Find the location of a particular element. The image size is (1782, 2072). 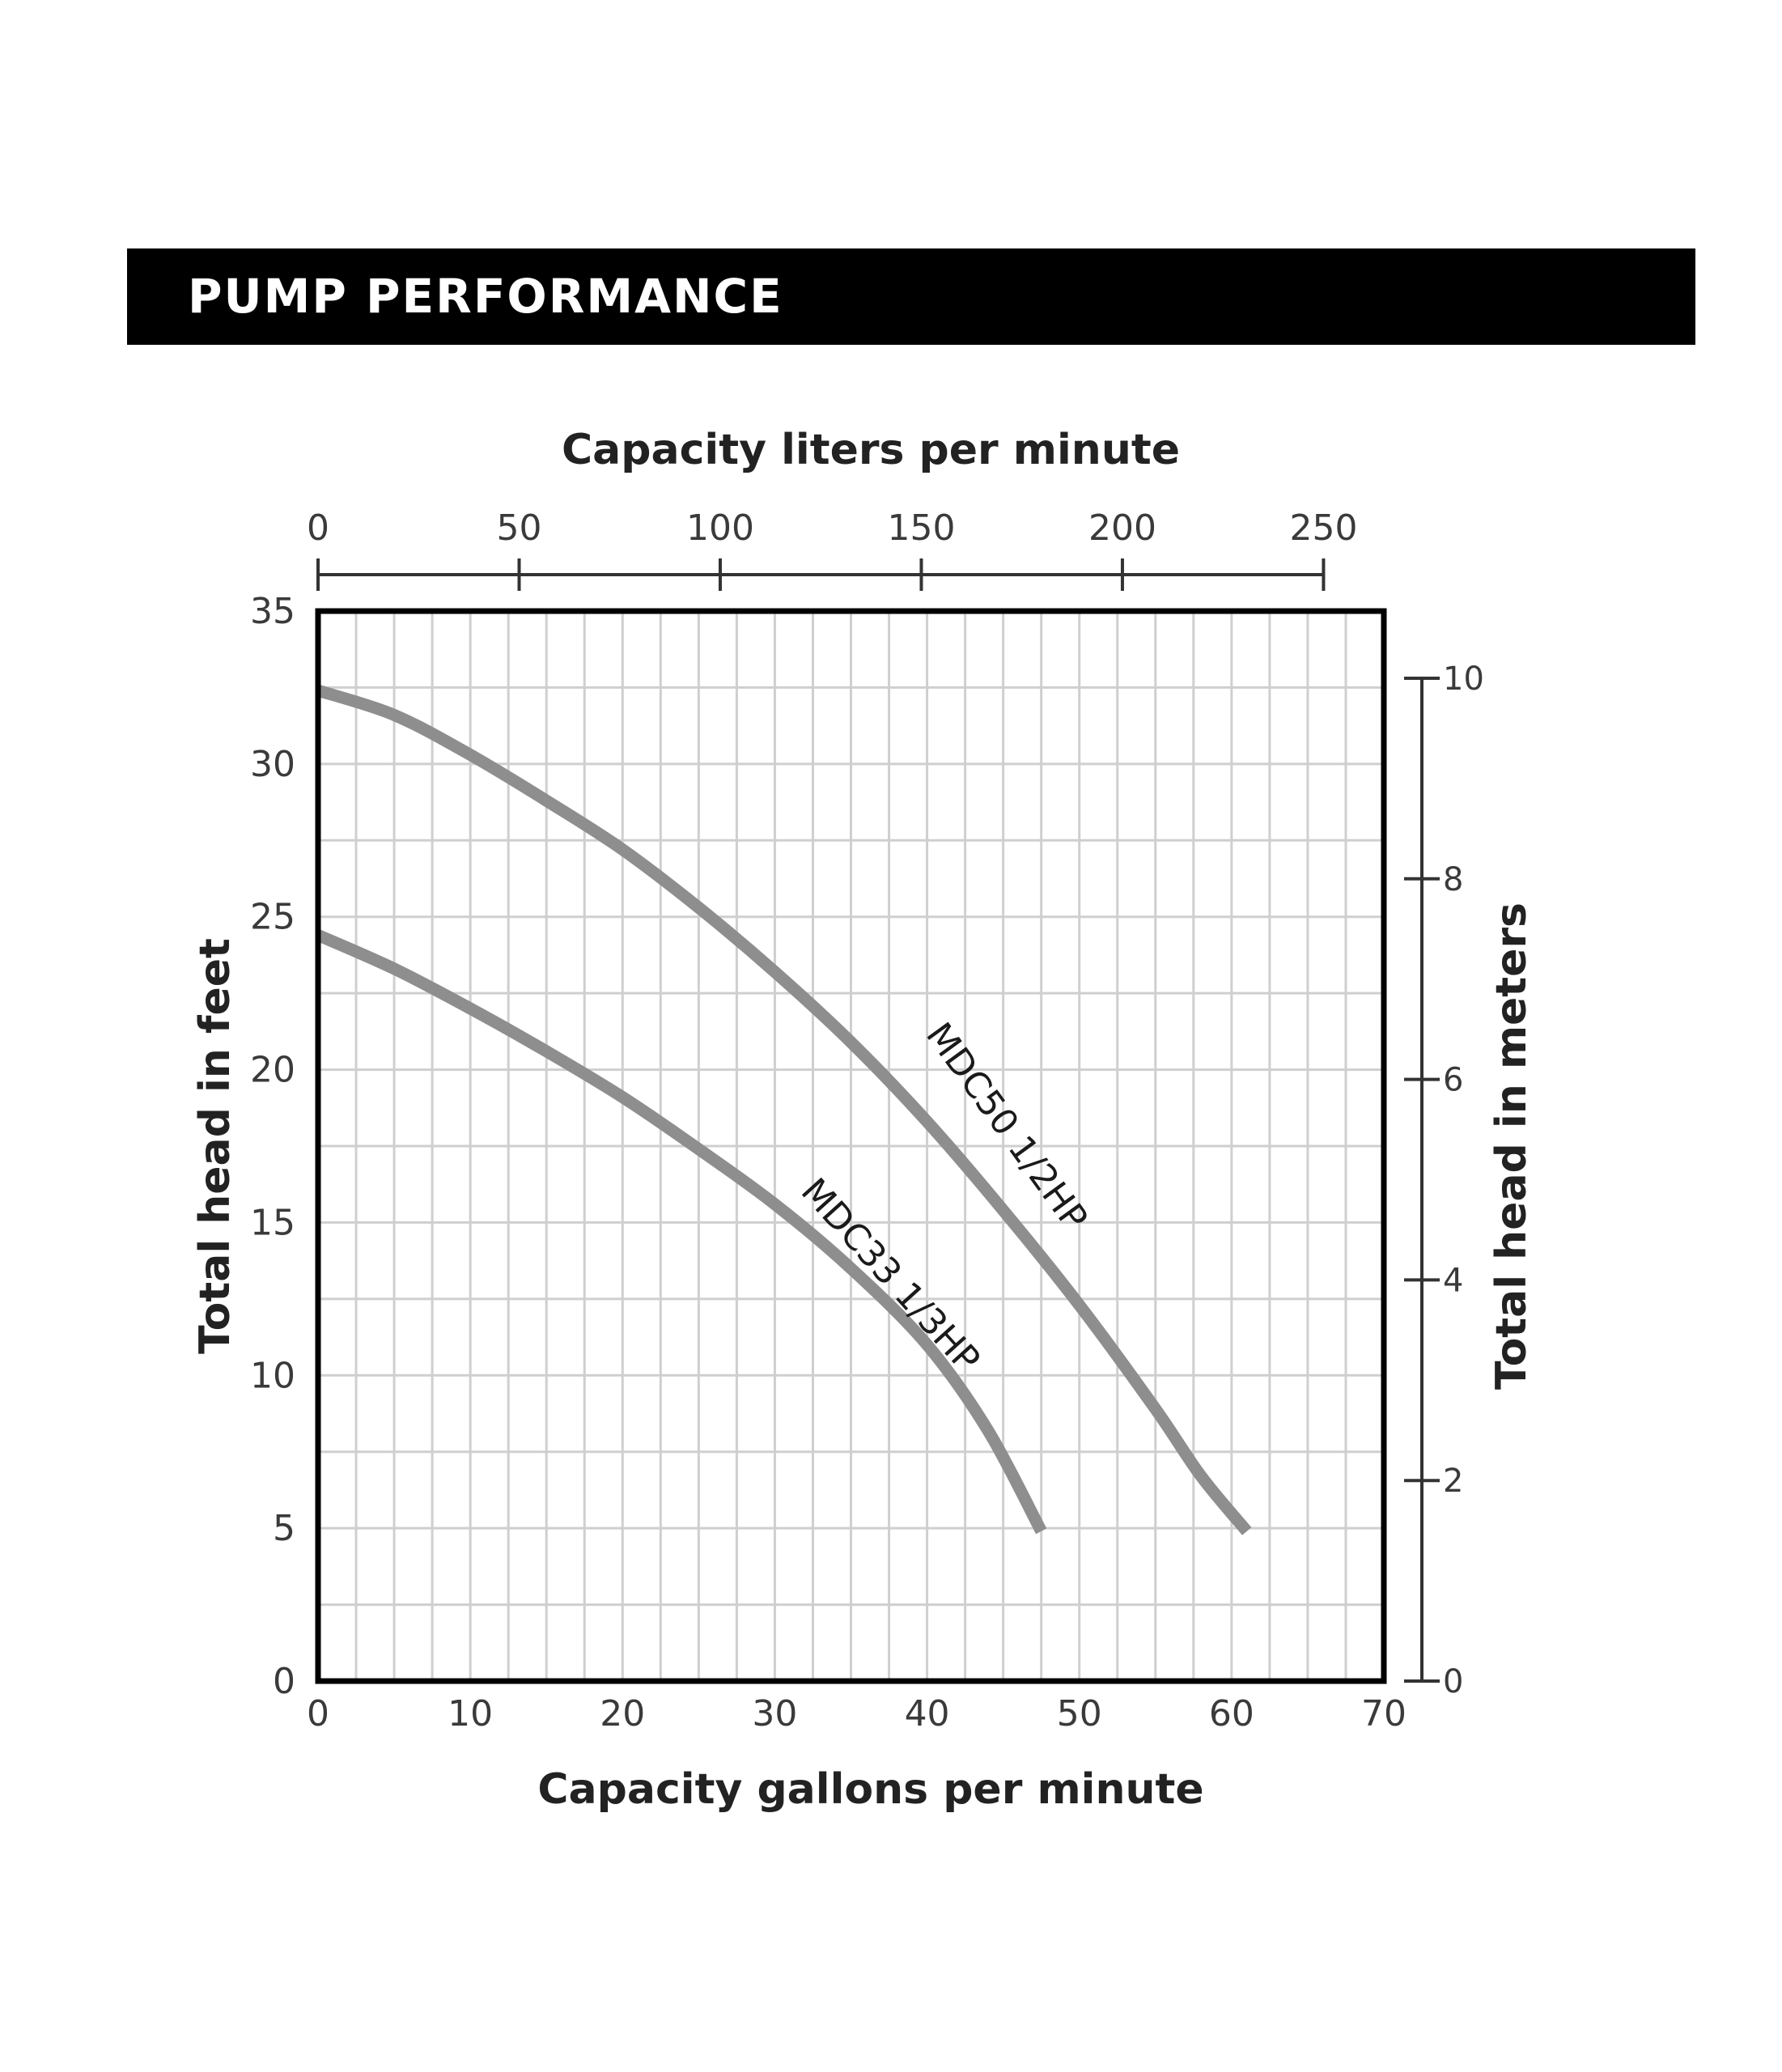

y2-tick-label: 0 is located at coordinates (1453, 1681).